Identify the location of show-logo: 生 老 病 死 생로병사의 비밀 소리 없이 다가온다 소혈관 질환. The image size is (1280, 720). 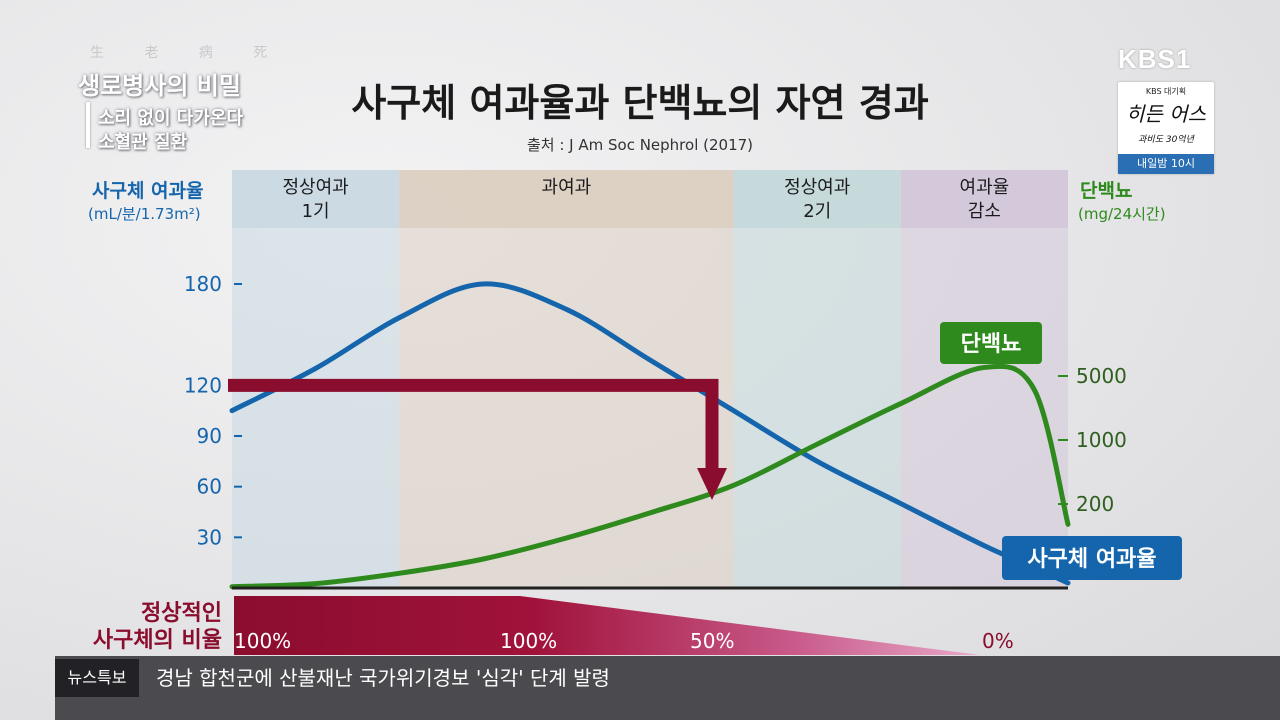
(185, 99).